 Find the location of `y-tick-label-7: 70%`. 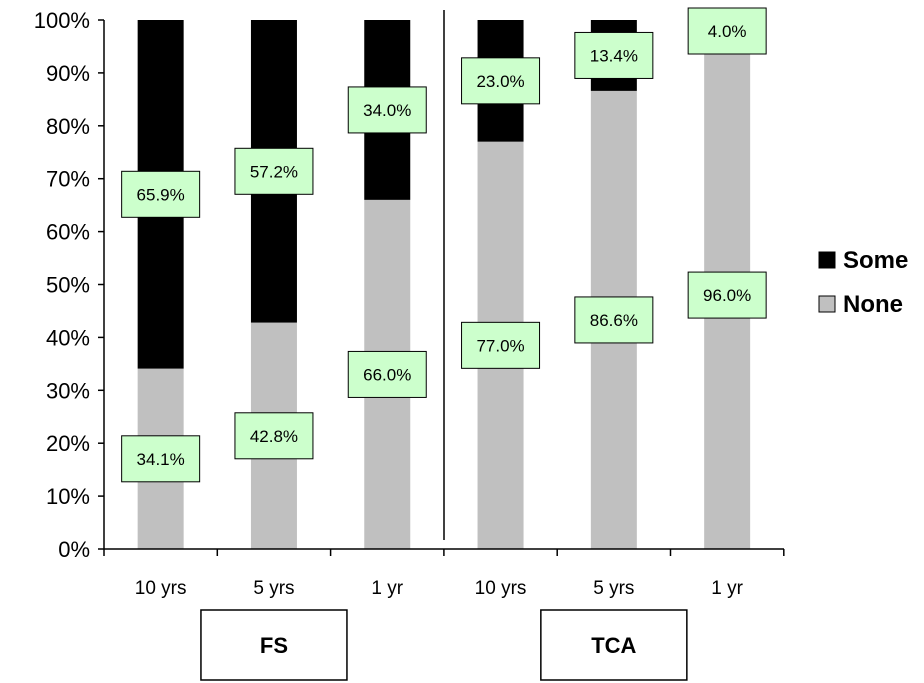

y-tick-label-7: 70% is located at coordinates (68, 179).